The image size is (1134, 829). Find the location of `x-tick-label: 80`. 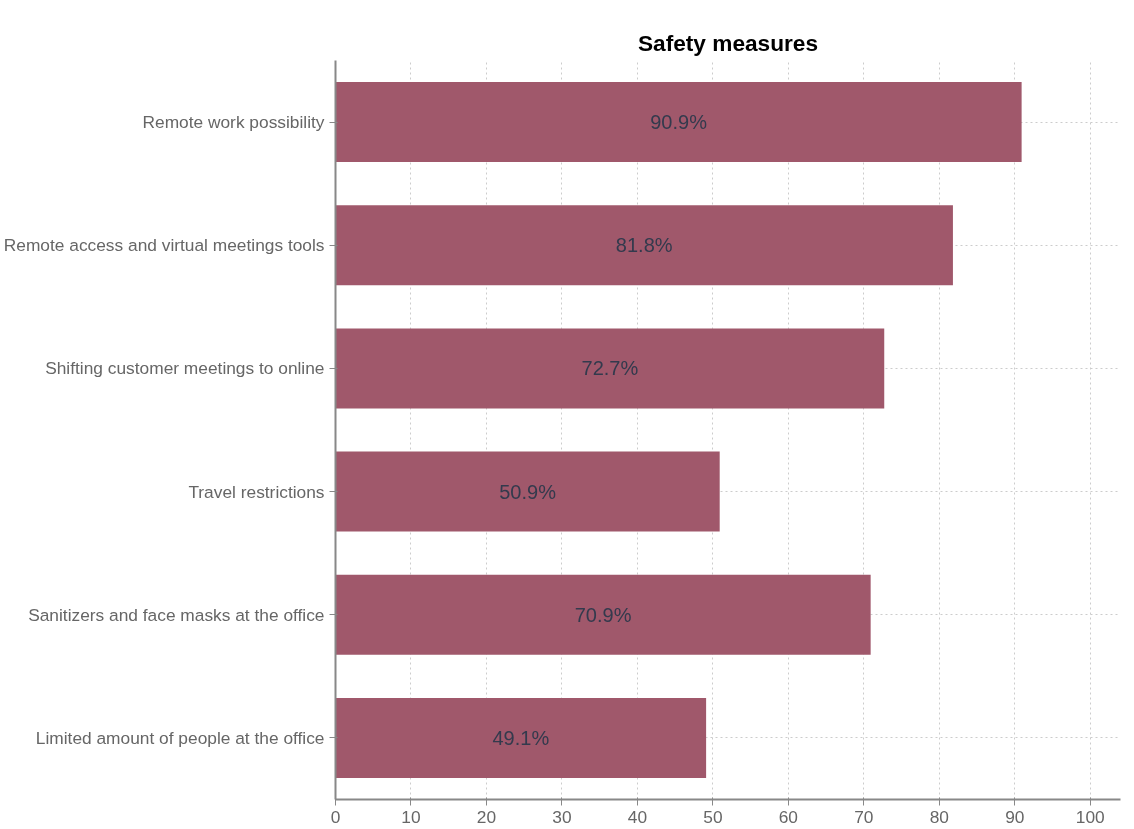

x-tick-label: 80 is located at coordinates (939, 816).